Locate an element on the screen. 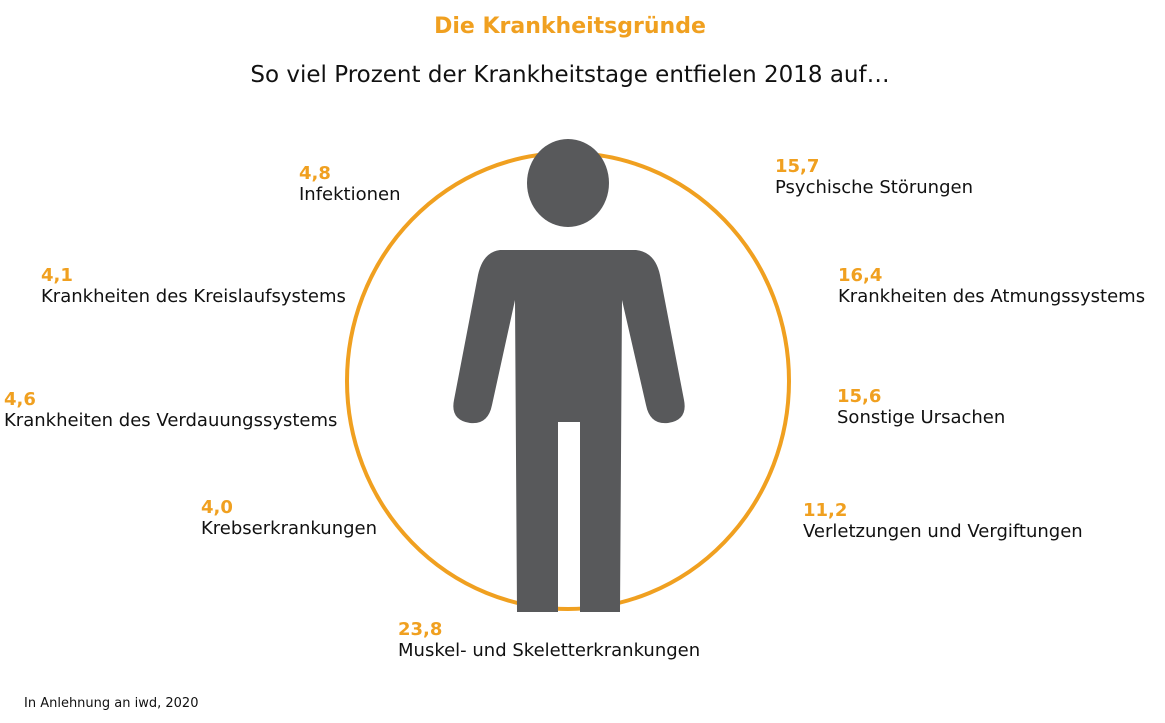 This screenshot has width=1165, height=723. category-label: Krebserkrankungen is located at coordinates (289, 528).